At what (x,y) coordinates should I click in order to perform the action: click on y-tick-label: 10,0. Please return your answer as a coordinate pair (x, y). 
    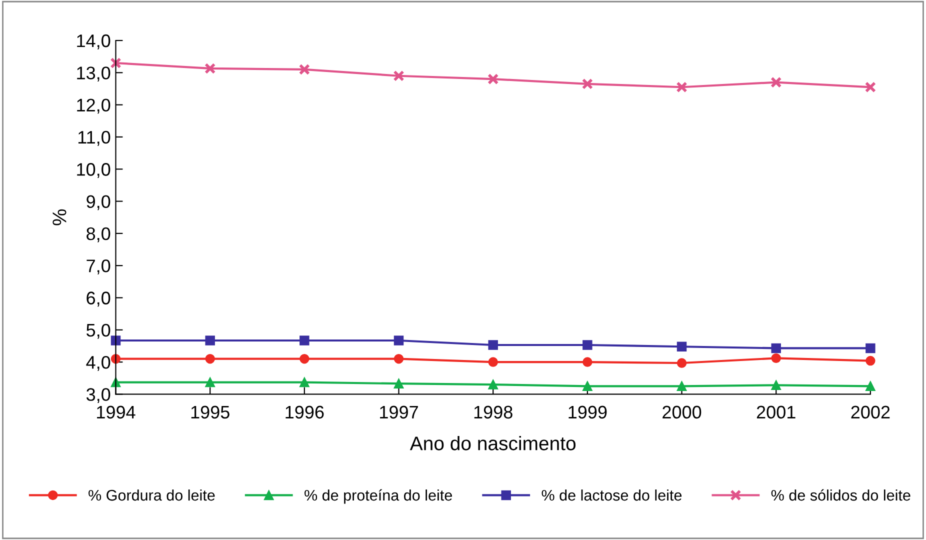
    Looking at the image, I should click on (93, 170).